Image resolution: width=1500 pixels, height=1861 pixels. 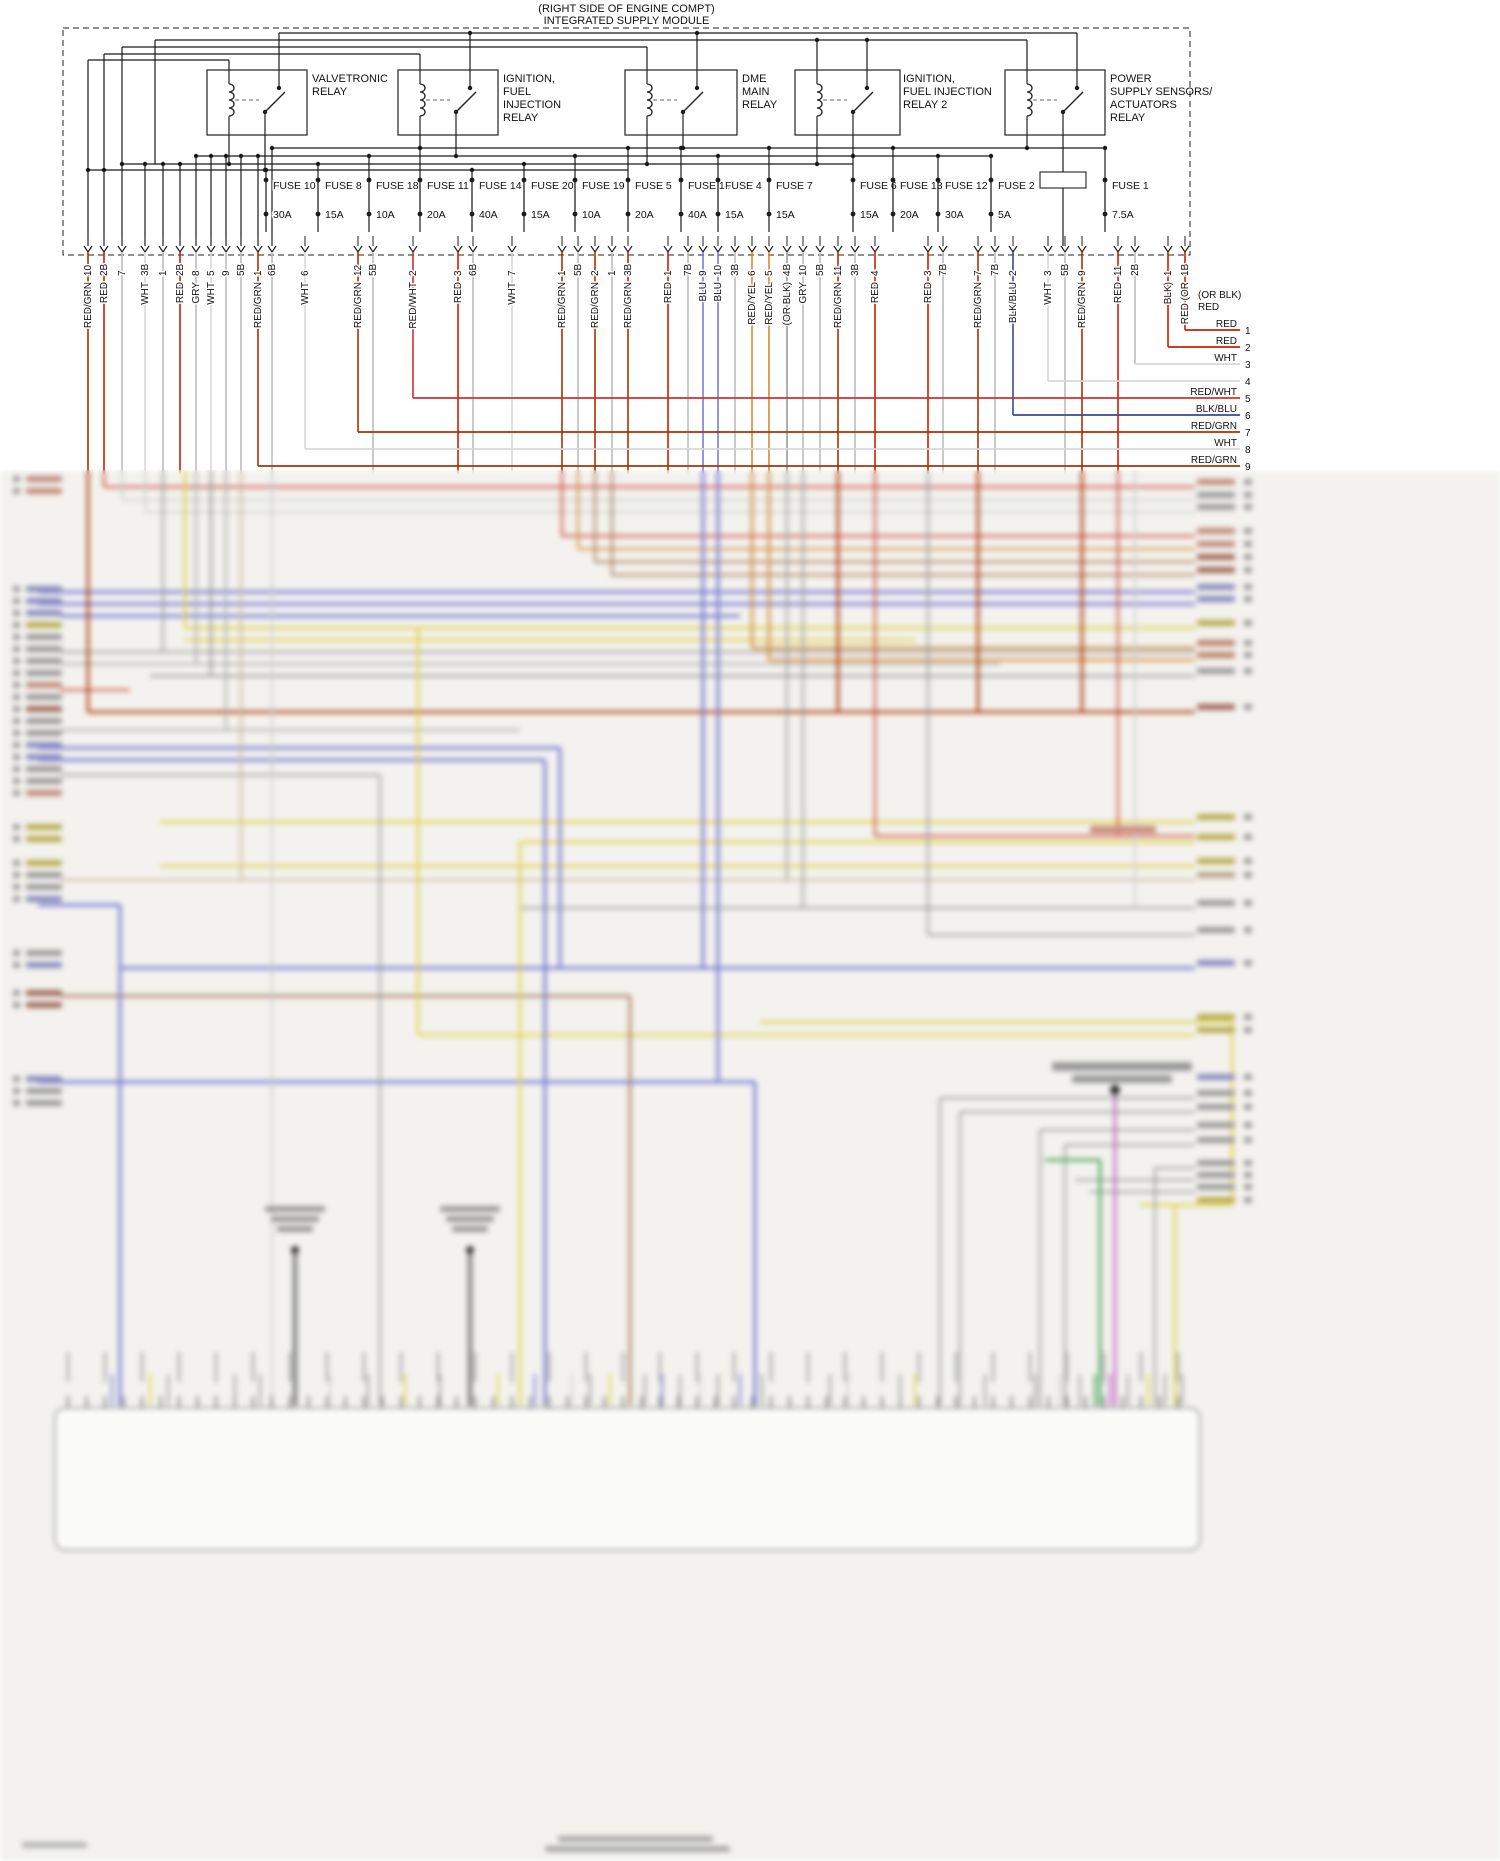 What do you see at coordinates (718, 291) in the screenshot?
I see `wire-color-label: BLU` at bounding box center [718, 291].